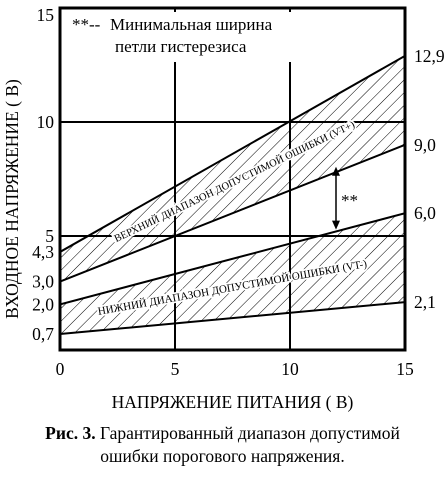 The height and width of the screenshot is (479, 445). I want to click on caption-text-2: ошибки порогового напряжения., so click(222, 456).